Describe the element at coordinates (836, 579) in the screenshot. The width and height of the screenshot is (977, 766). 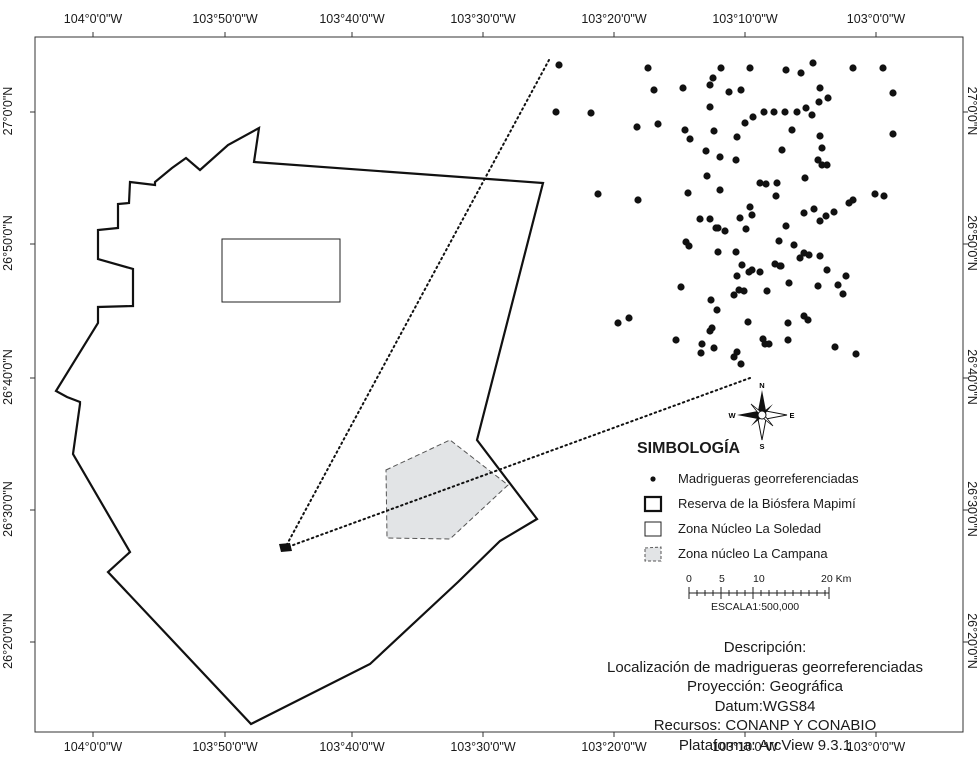
I see `scale-tick-label: 20 Km` at that location.